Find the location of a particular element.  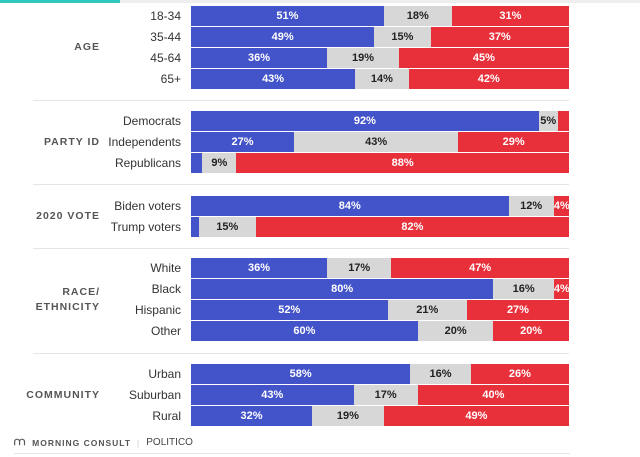

category-label: Rural is located at coordinates (166, 416).